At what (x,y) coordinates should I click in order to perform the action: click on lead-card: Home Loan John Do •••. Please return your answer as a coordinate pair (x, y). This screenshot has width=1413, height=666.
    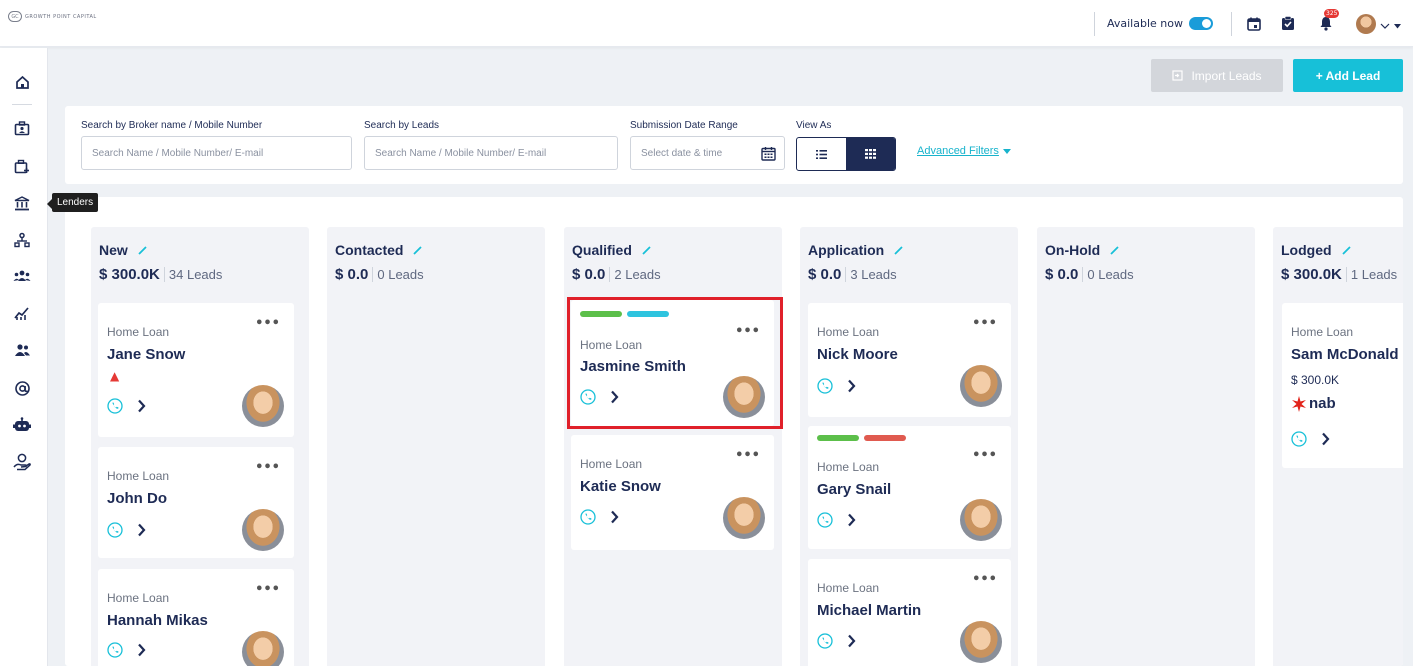
    Looking at the image, I should click on (196, 502).